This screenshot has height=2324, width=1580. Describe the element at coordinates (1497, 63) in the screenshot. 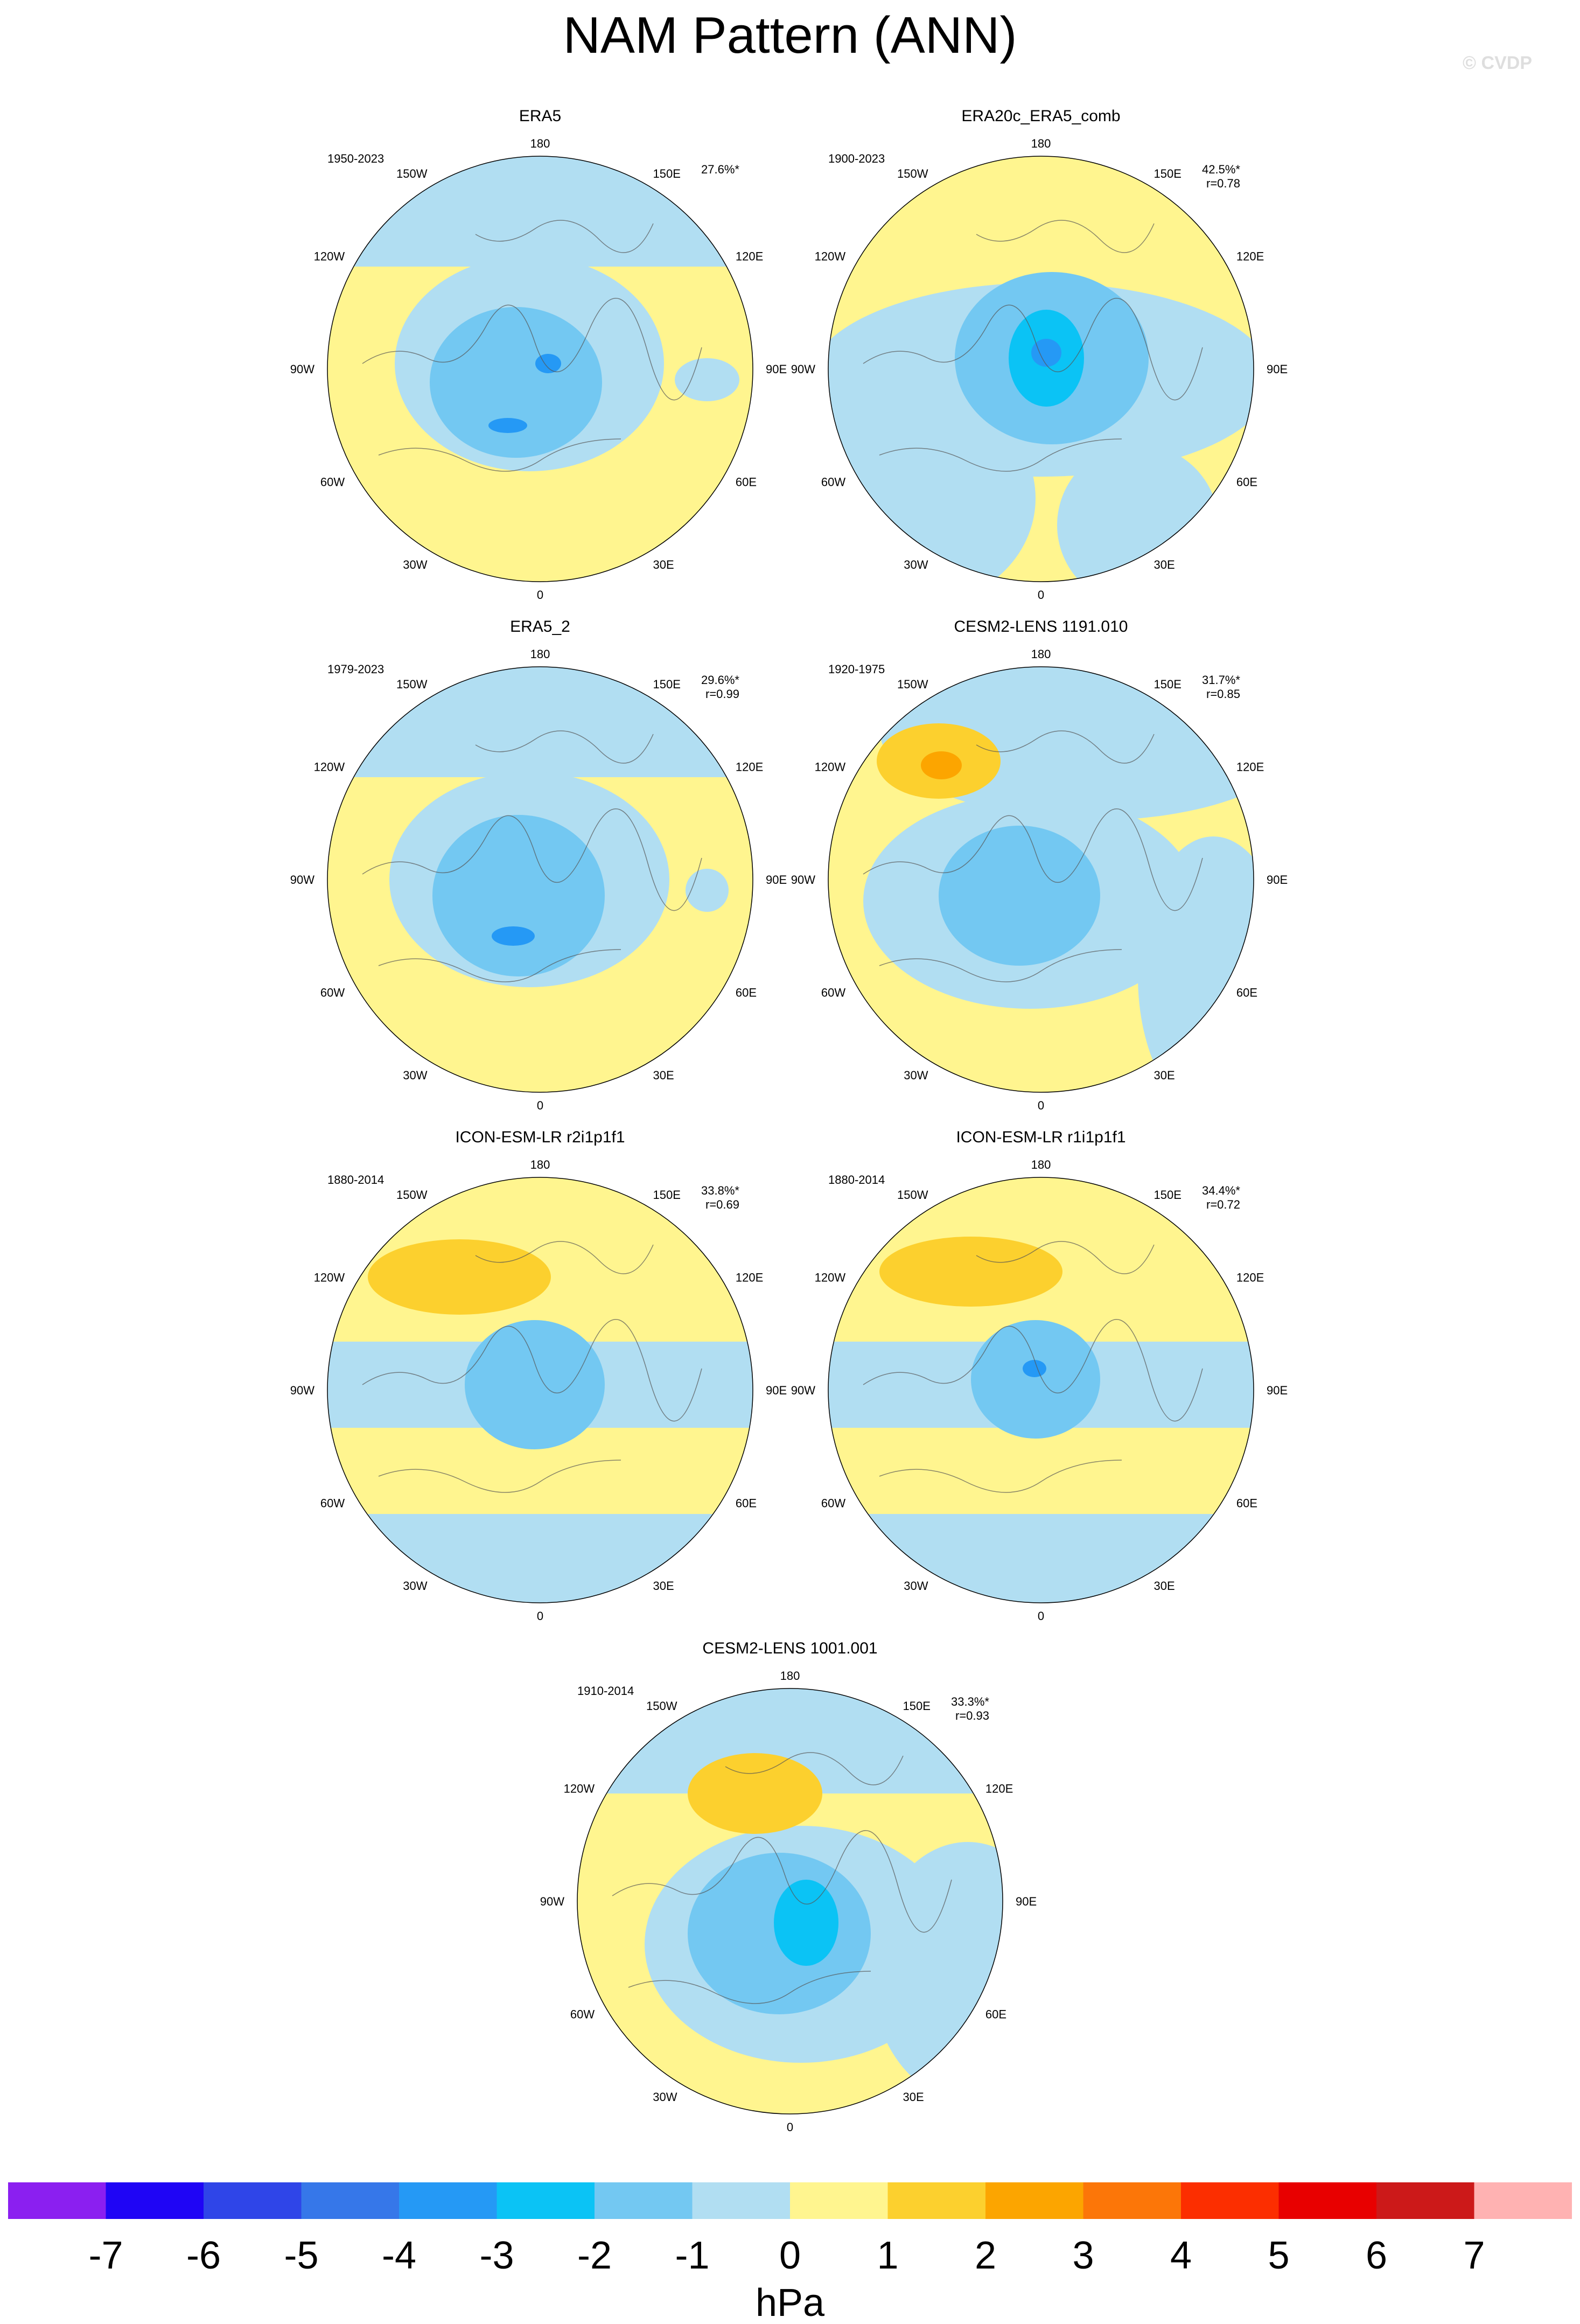

I see `watermark: © CVDP` at that location.